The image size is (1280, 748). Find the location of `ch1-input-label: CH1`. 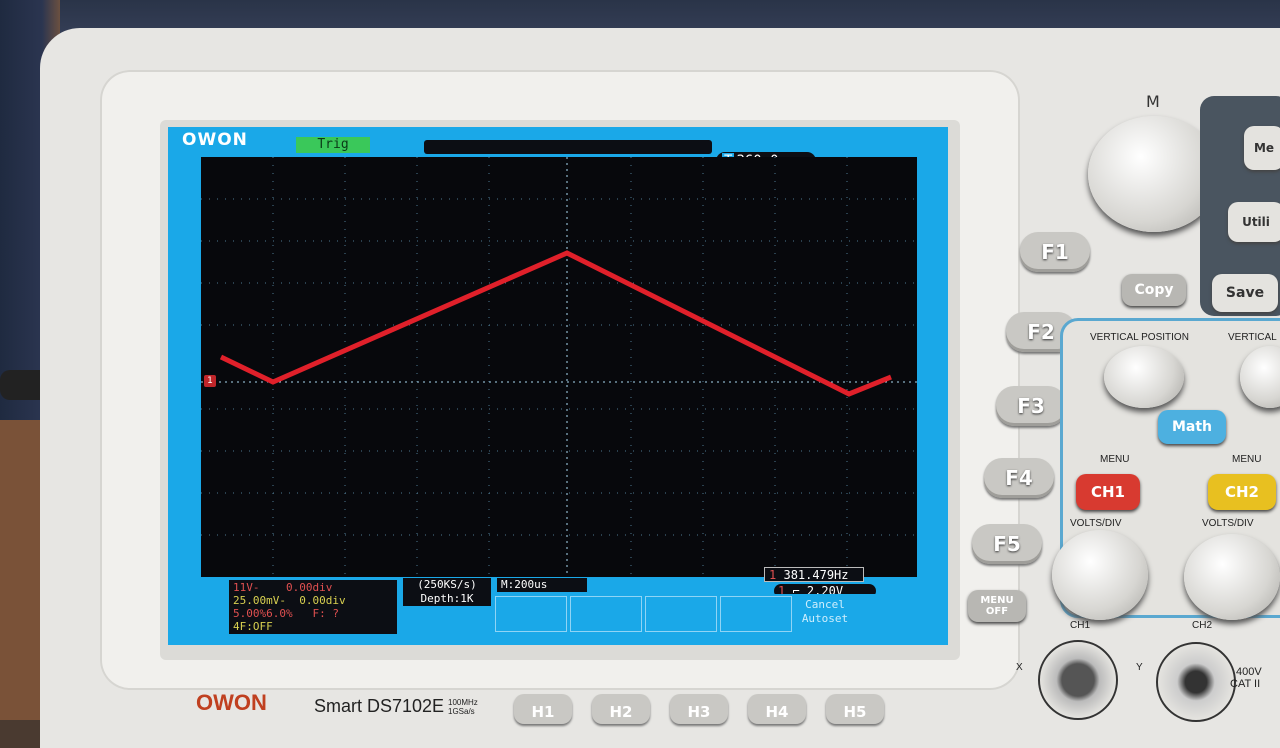

ch1-input-label: CH1 is located at coordinates (1080, 625).